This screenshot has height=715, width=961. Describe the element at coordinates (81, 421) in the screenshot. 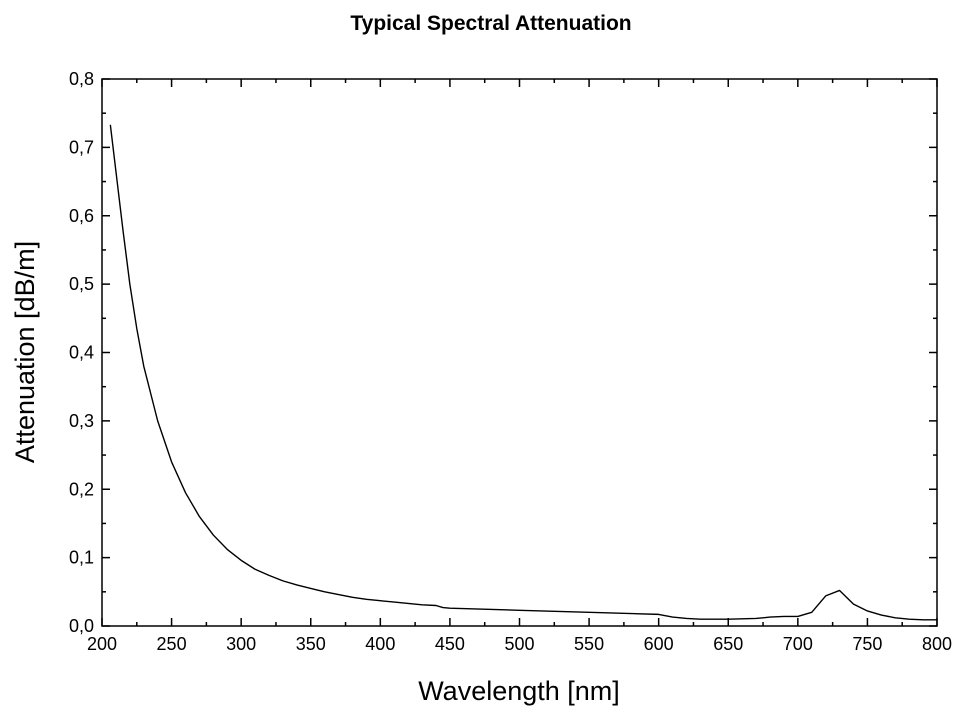

I see `y-tick-label: 0,3` at that location.